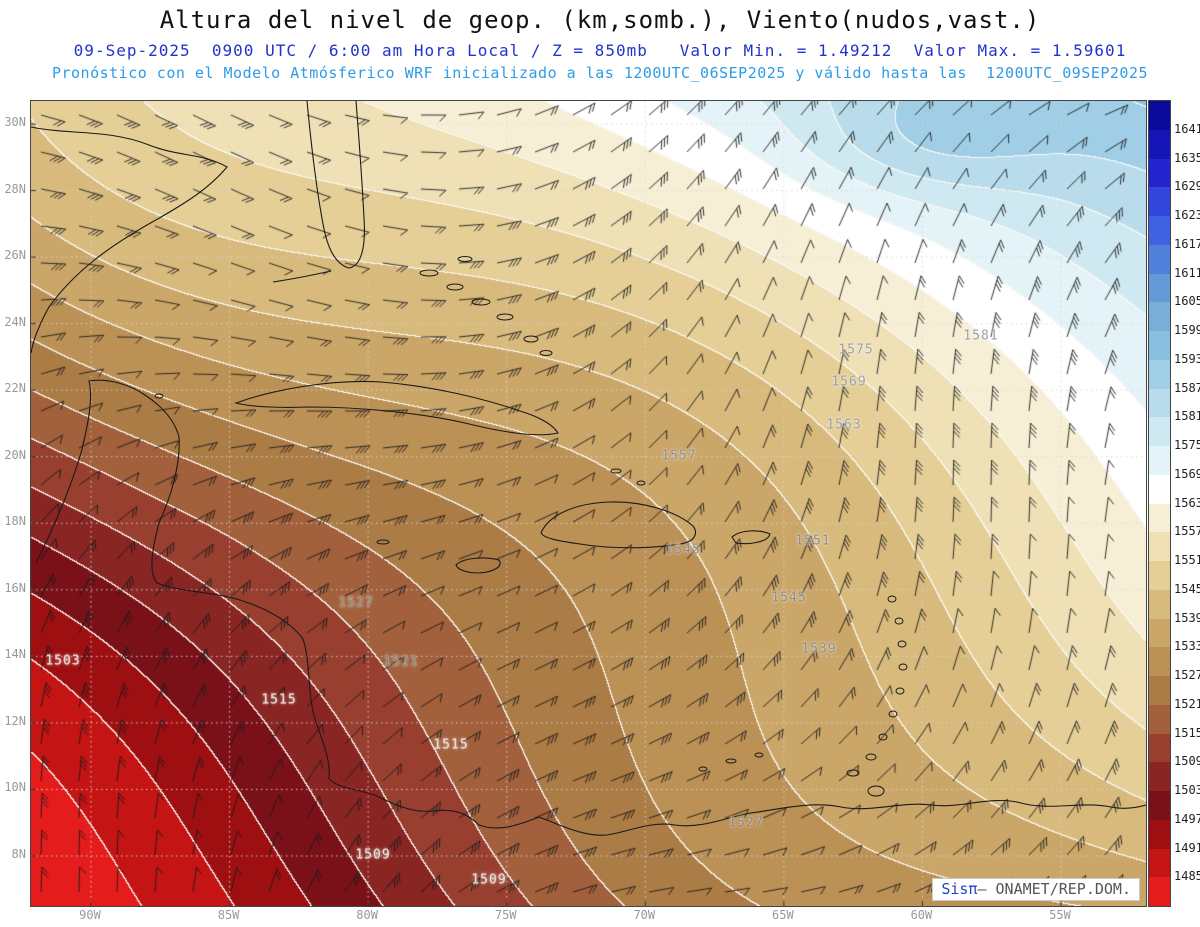  What do you see at coordinates (959, 889) in the screenshot?
I see `credit-logo: Sisπ` at bounding box center [959, 889].